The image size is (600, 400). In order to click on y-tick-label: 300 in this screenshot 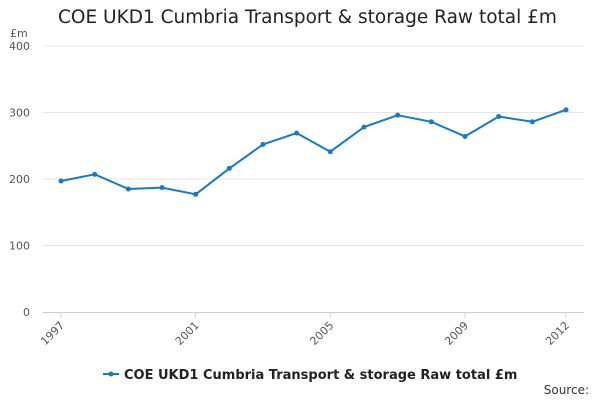, I will do `click(19, 113)`.